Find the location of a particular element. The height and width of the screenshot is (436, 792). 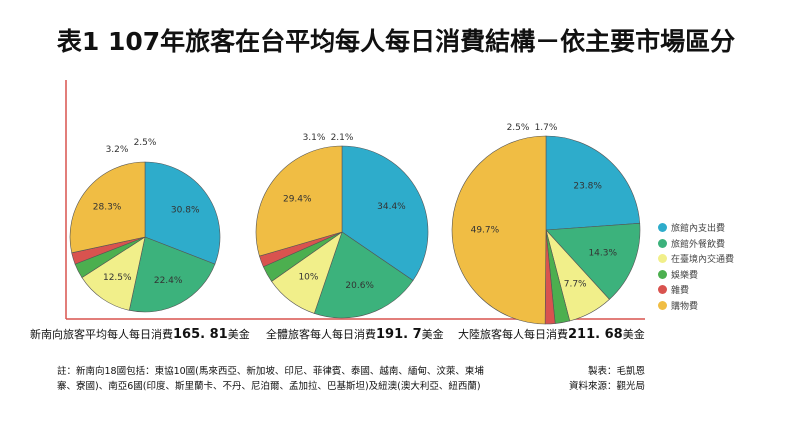

pie-2-label-5: 49.7% is located at coordinates (485, 231).